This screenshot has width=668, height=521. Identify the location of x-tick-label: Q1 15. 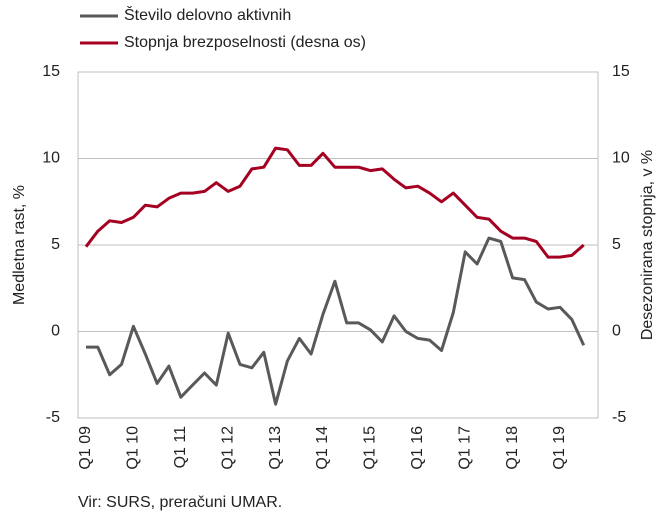
(370, 448).